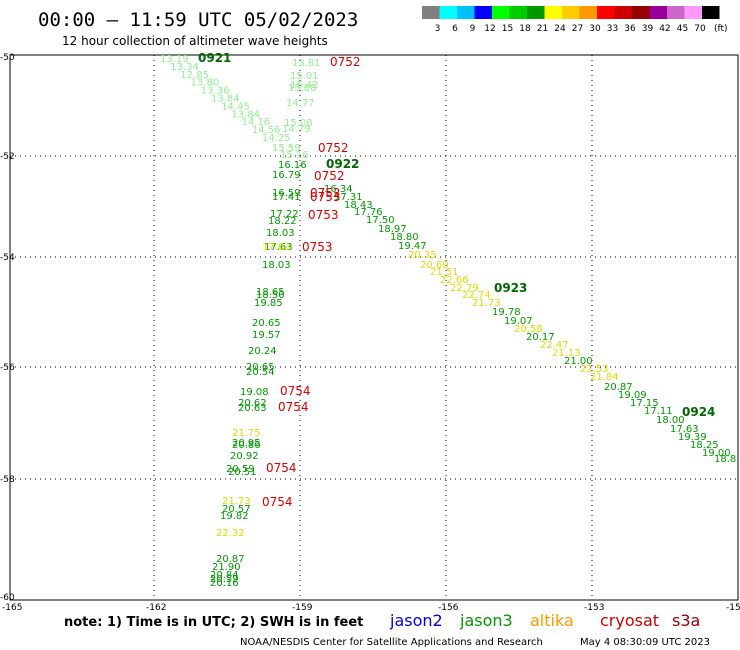  I want to click on swh-value: 13.81, so click(306, 63).